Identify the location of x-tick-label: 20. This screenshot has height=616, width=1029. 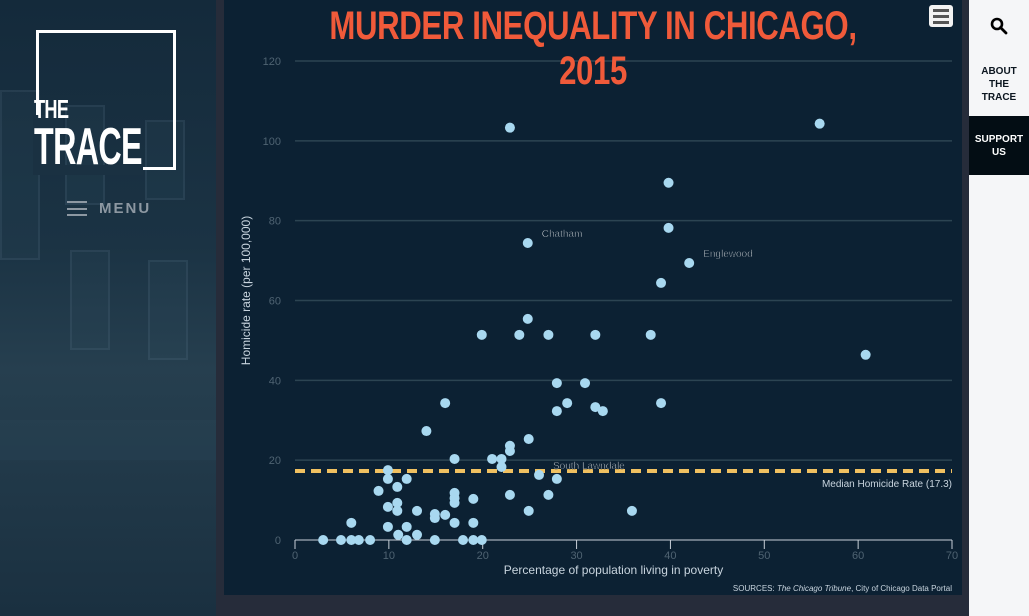
(483, 556).